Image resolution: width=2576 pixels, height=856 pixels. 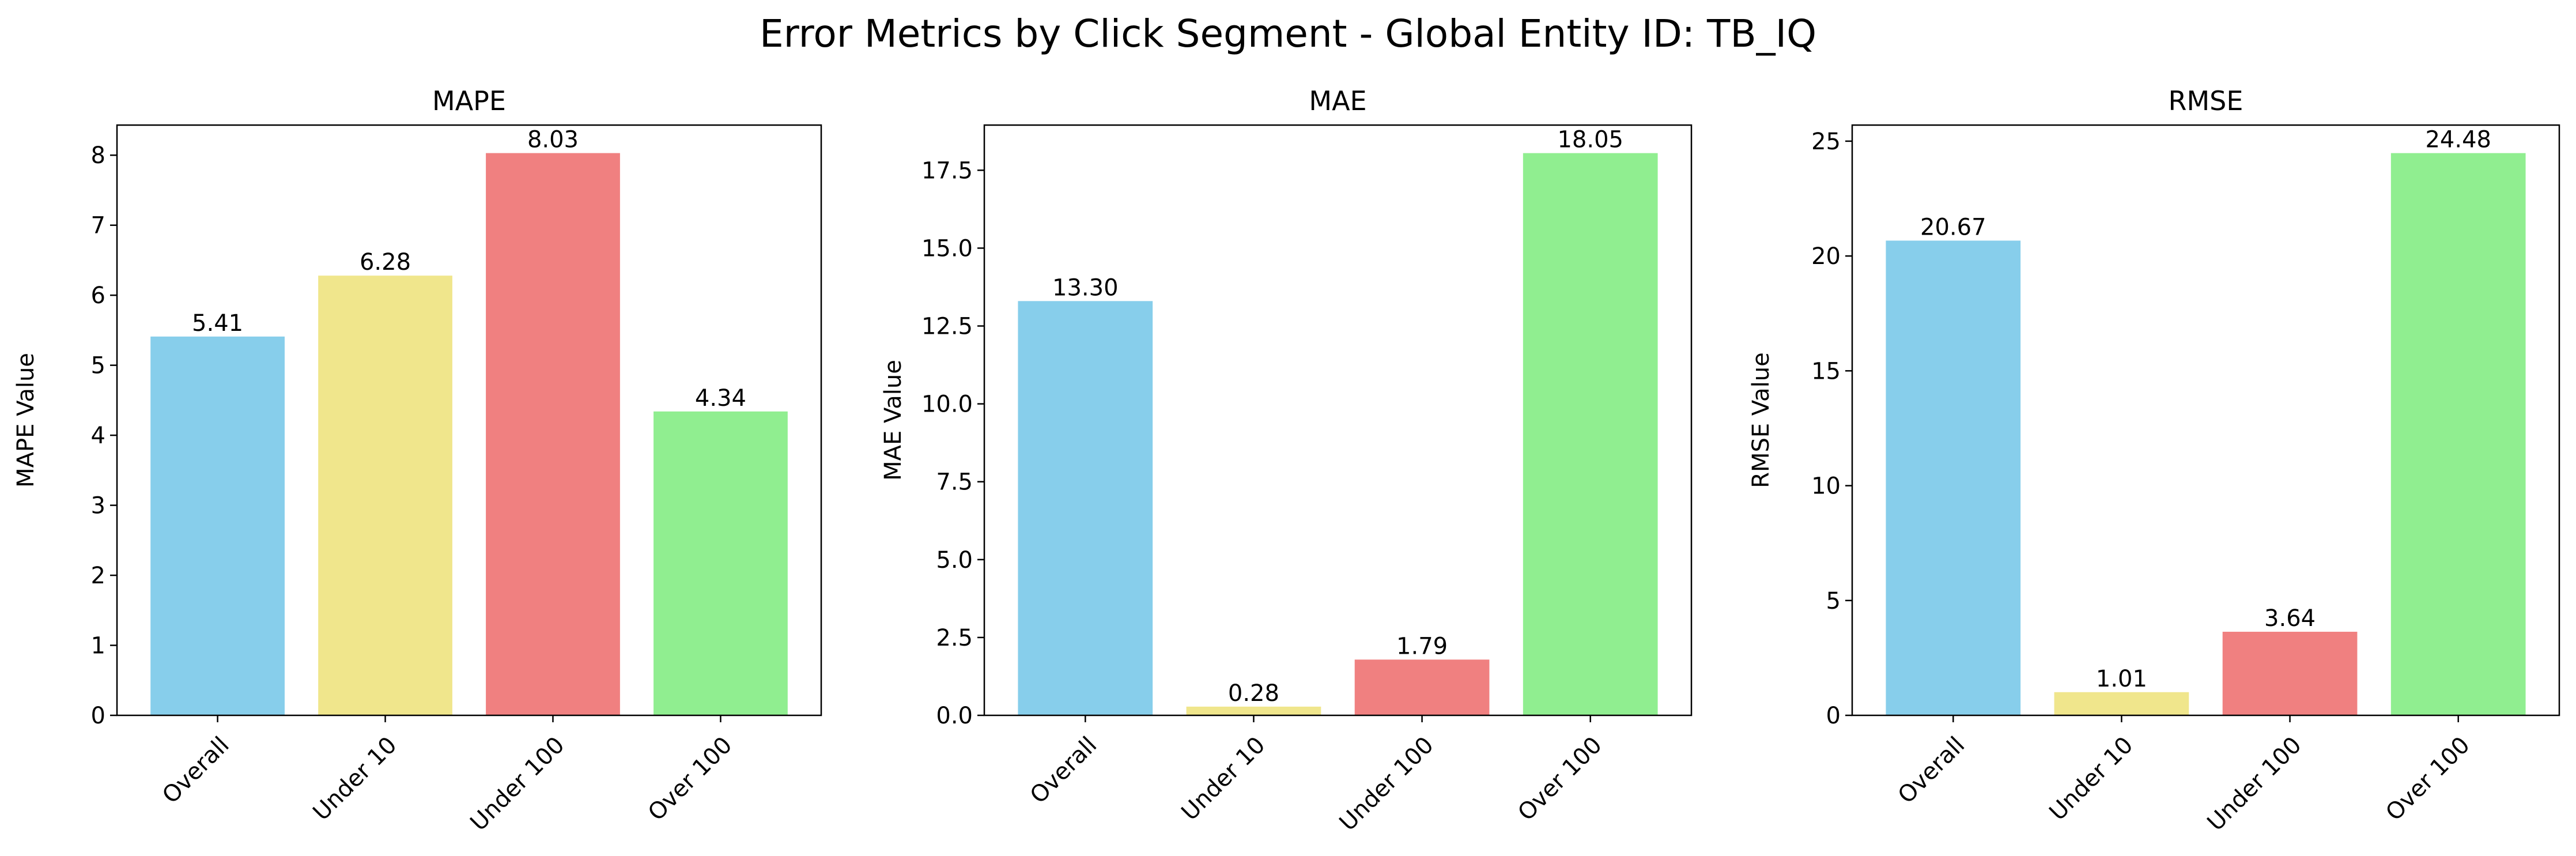 I want to click on y-tick-label: 7, so click(x=98, y=226).